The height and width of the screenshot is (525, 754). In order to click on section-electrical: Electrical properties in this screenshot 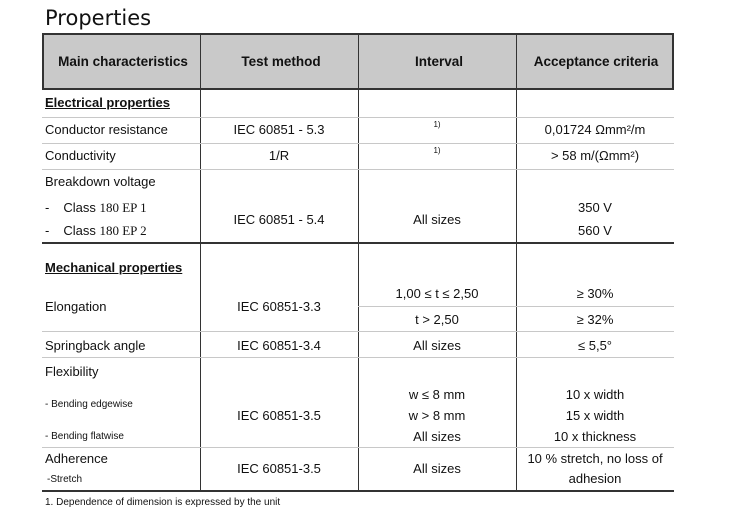, I will do `click(107, 102)`.